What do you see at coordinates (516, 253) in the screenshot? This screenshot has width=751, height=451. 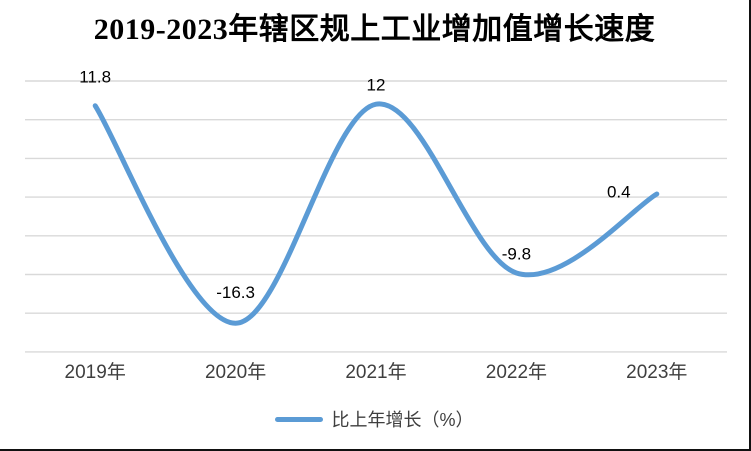 I see `data-label: -9.8` at bounding box center [516, 253].